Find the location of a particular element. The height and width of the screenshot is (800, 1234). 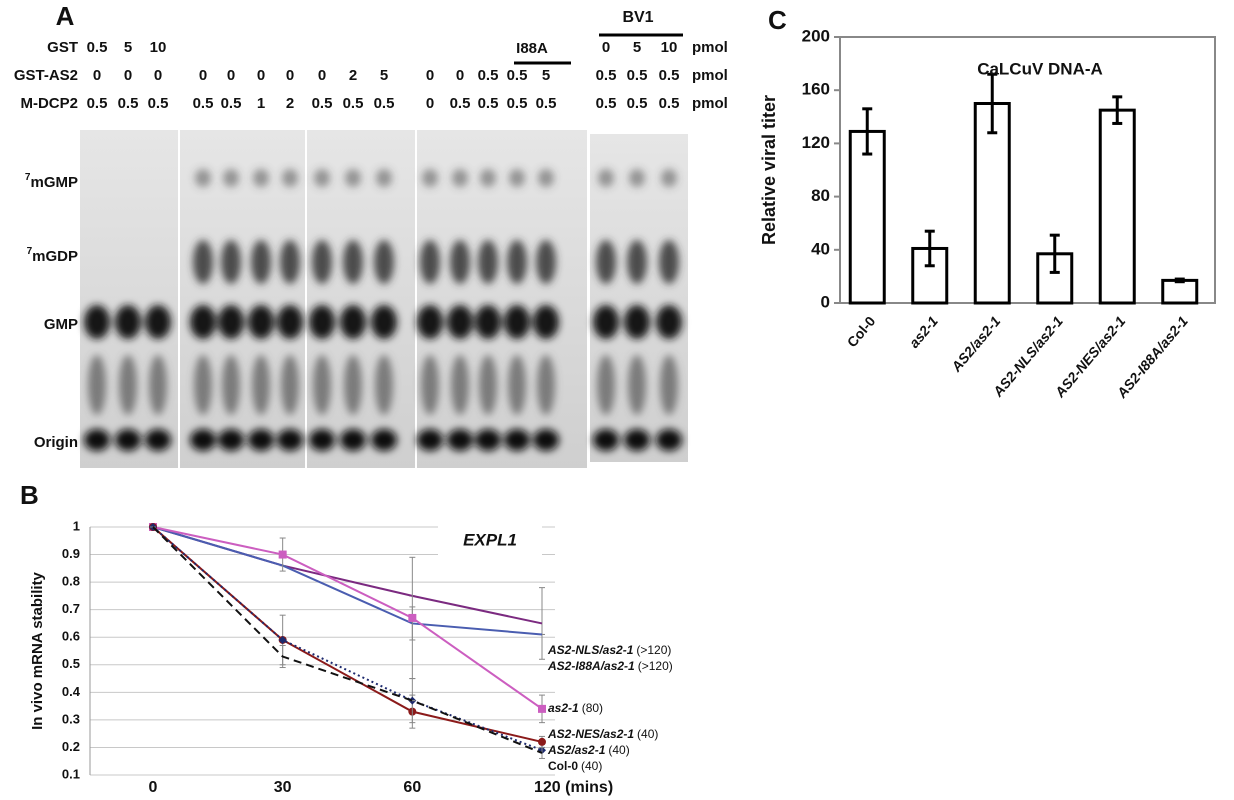

annotation-box is located at coordinates (490, 542).